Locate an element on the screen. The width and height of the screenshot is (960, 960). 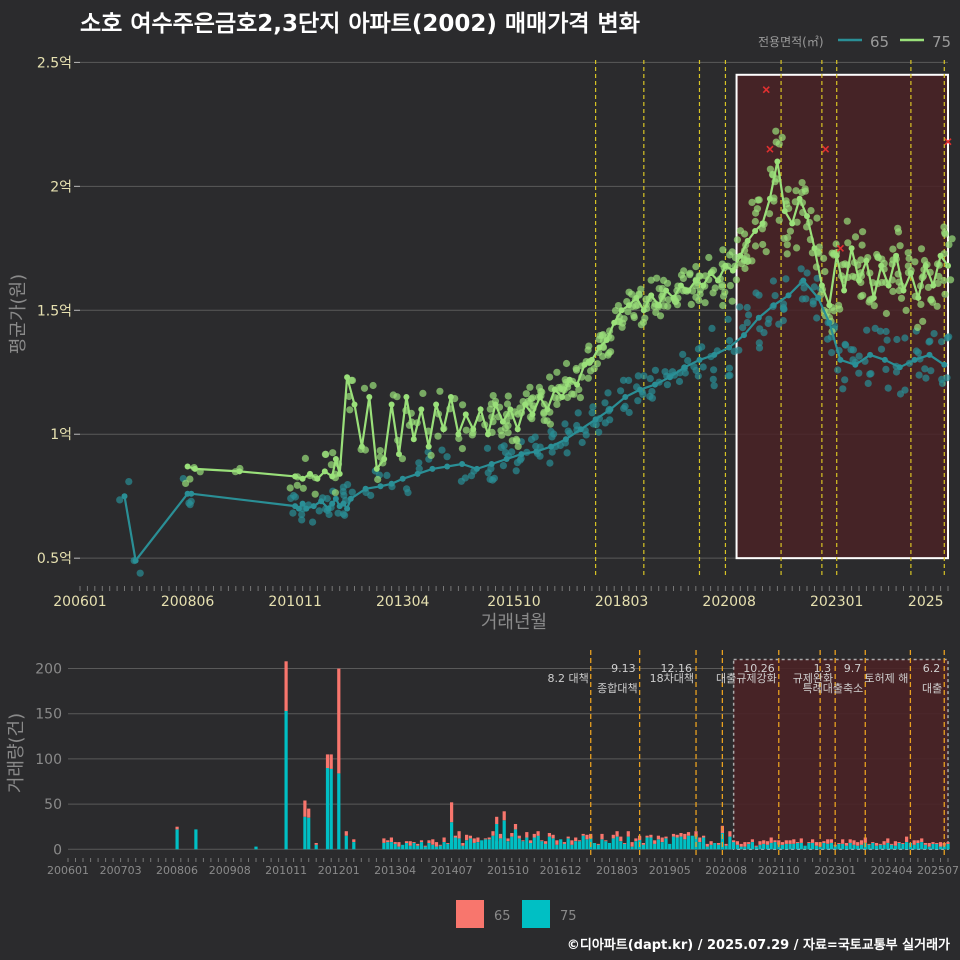
x-tick-label: 202008 is located at coordinates (728, 602).